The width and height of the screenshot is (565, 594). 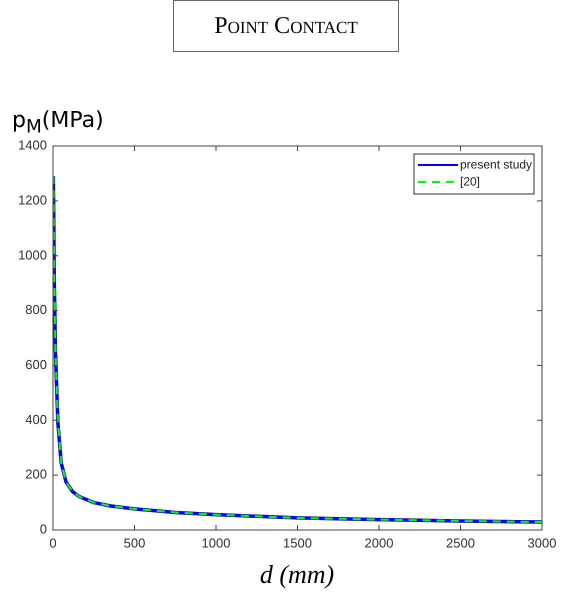 I want to click on x-tick-label: 500, so click(x=135, y=542).